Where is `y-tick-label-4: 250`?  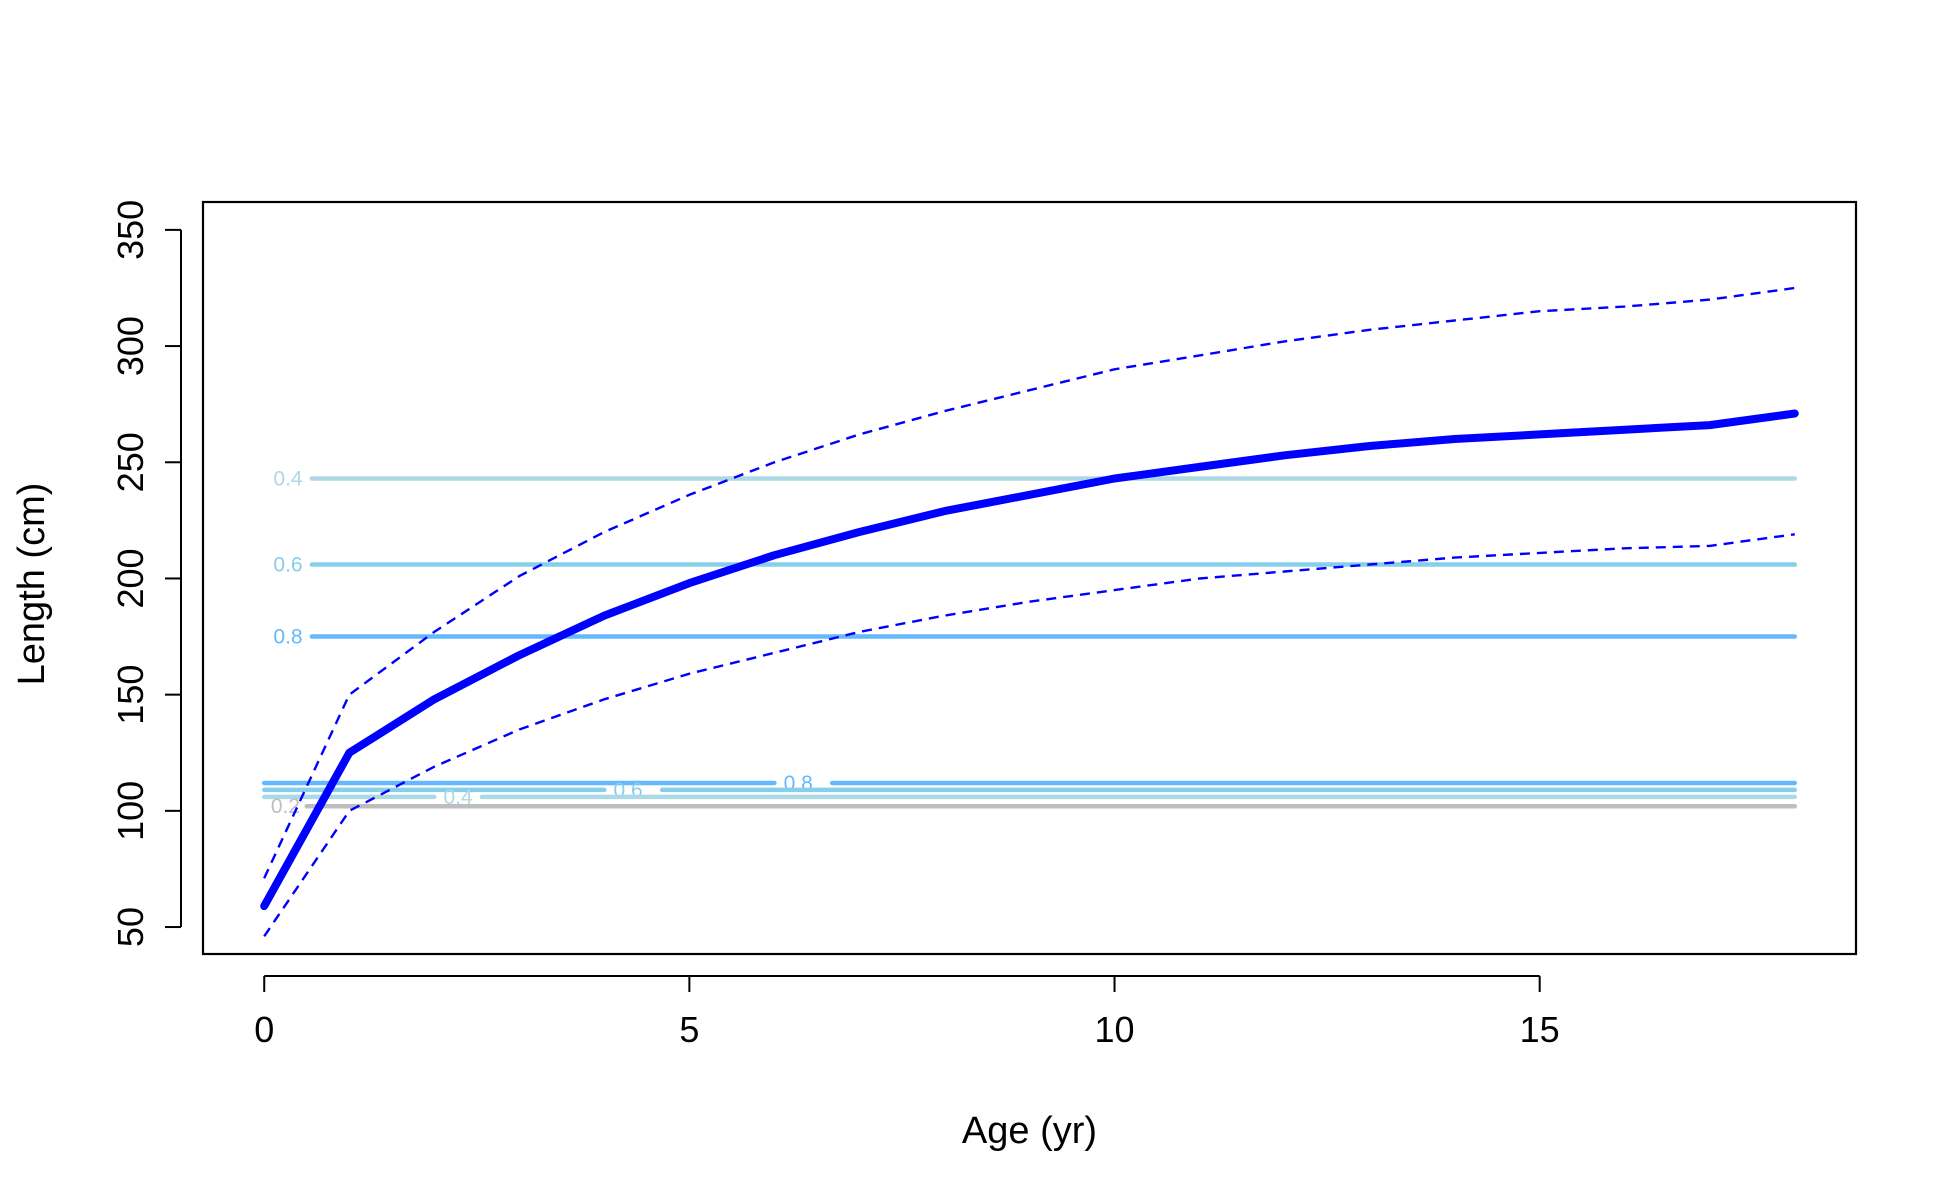 y-tick-label-4: 250 is located at coordinates (130, 462).